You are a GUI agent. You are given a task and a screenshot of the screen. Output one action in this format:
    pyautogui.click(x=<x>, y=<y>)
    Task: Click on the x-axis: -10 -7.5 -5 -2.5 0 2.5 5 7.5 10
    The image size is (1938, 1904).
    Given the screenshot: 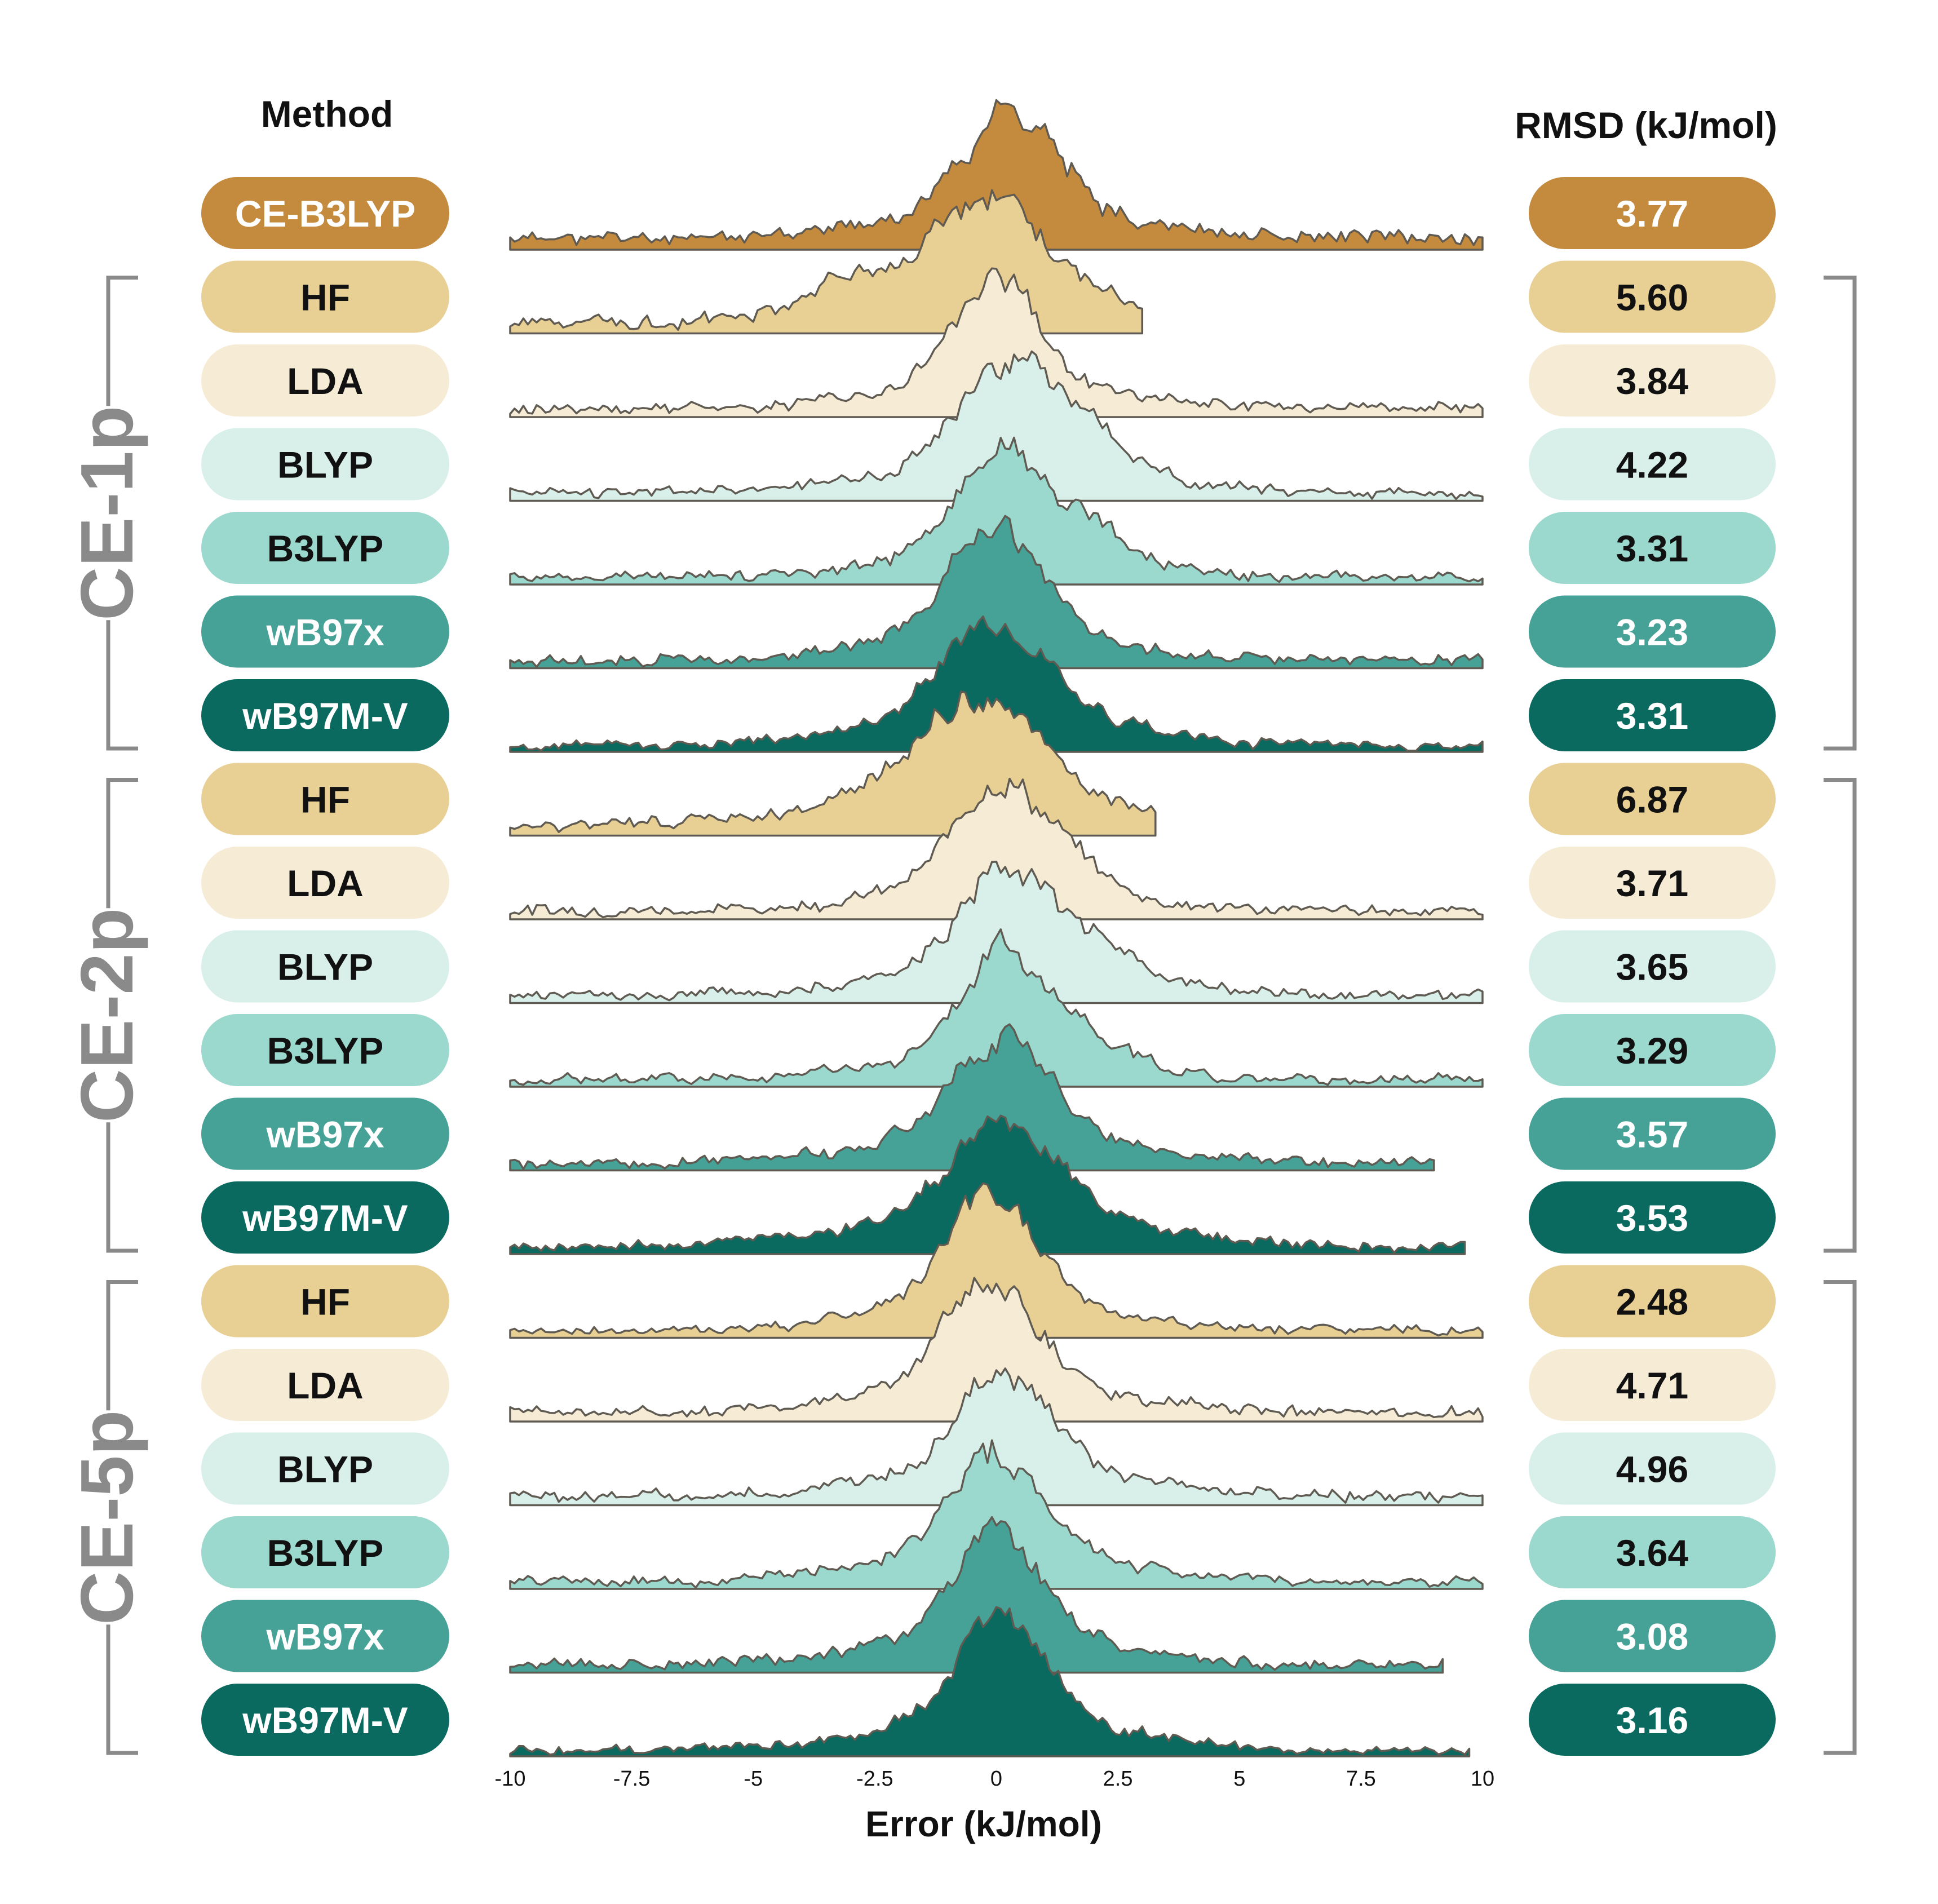 What is the action you would take?
    pyautogui.click(x=995, y=1779)
    